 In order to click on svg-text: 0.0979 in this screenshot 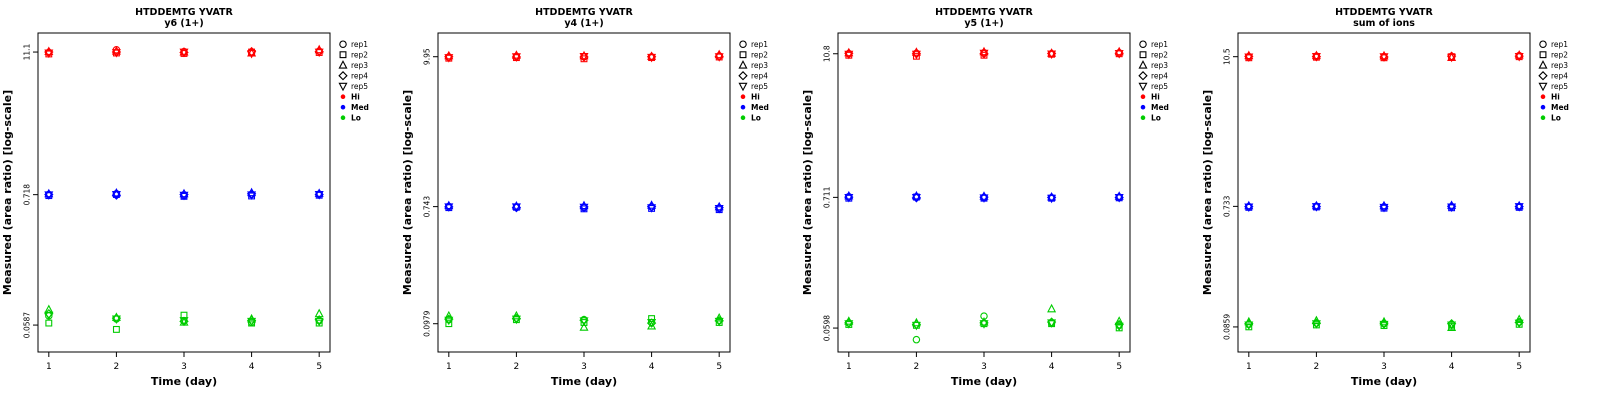, I will do `click(427, 323)`.